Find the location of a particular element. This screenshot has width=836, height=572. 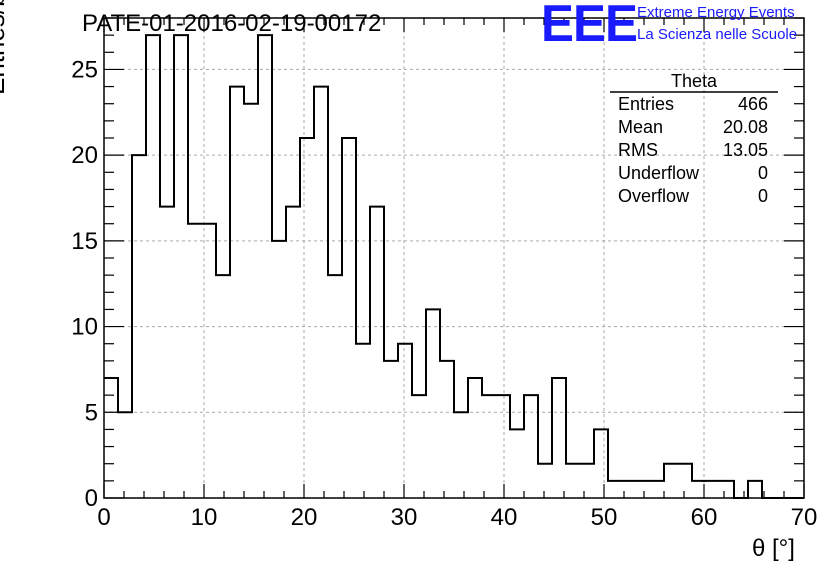

x-tick-label: 60 is located at coordinates (704, 517).